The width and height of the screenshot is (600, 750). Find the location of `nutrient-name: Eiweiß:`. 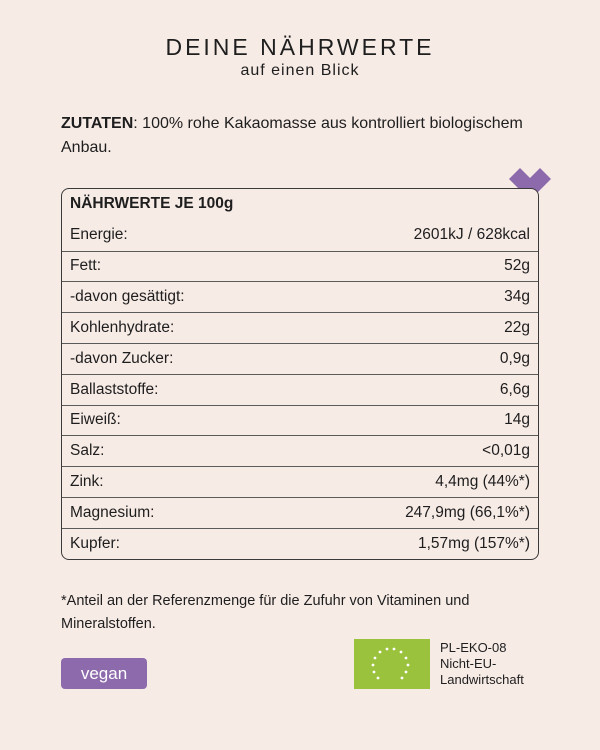

nutrient-name: Eiweiß: is located at coordinates (95, 420).